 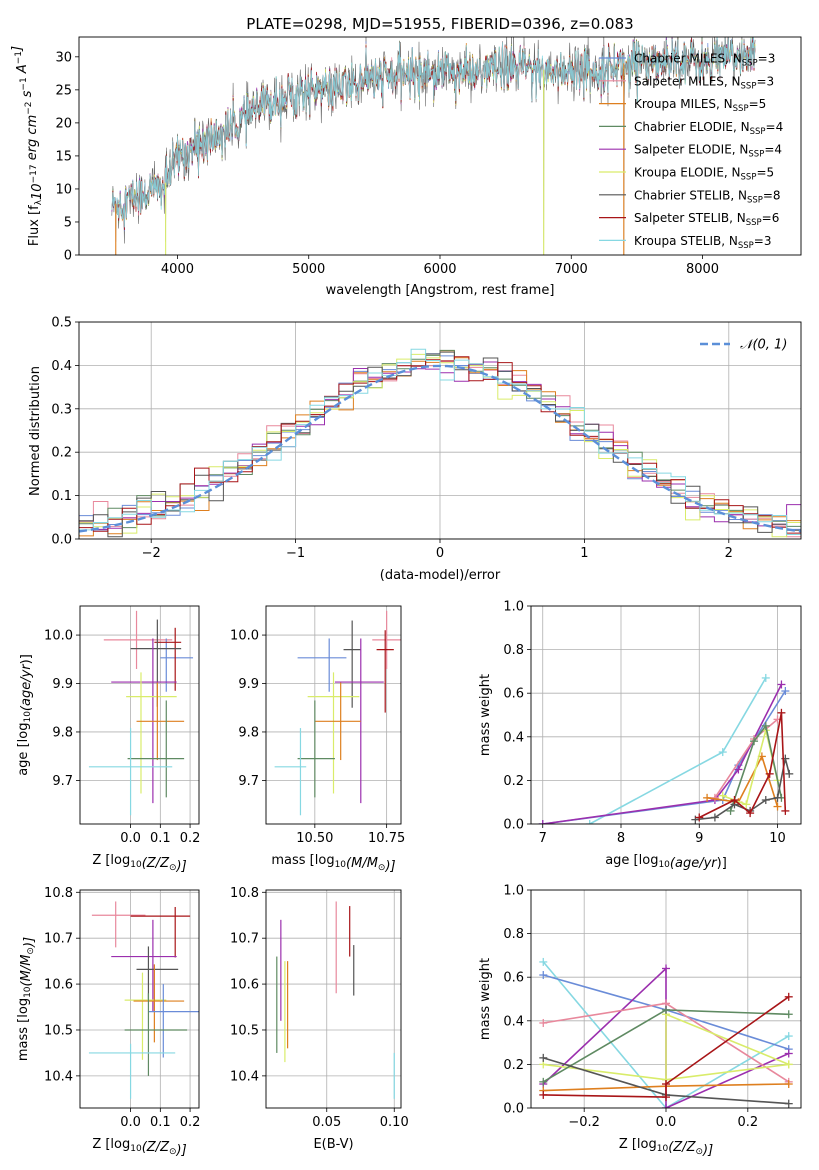 I want to click on x-axis-label: Z [log10(Z/Z⊙)], so click(x=666, y=1147).